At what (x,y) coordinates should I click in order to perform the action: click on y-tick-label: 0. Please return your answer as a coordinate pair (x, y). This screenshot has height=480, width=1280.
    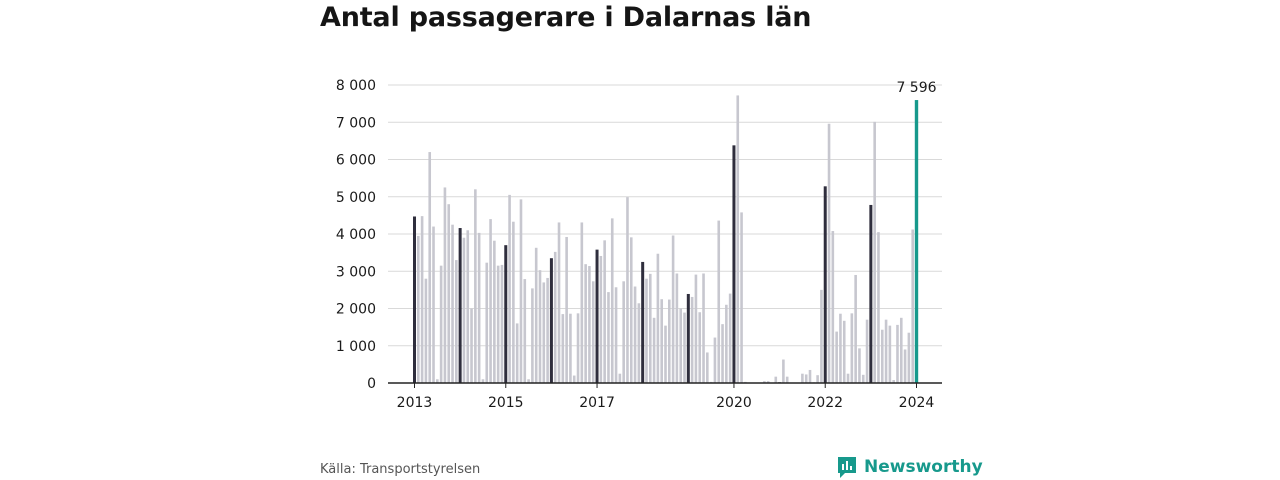
    Looking at the image, I should click on (371, 384).